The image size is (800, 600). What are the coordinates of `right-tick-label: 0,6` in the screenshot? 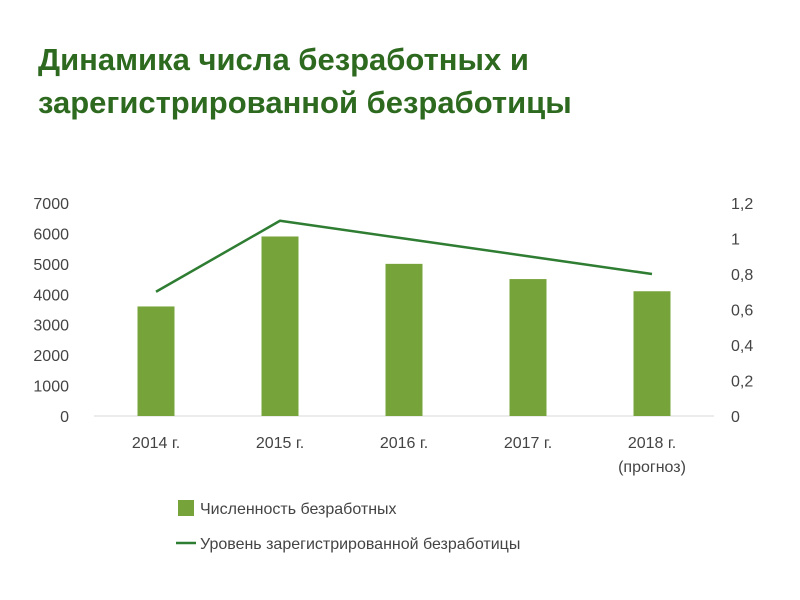 It's located at (742, 311).